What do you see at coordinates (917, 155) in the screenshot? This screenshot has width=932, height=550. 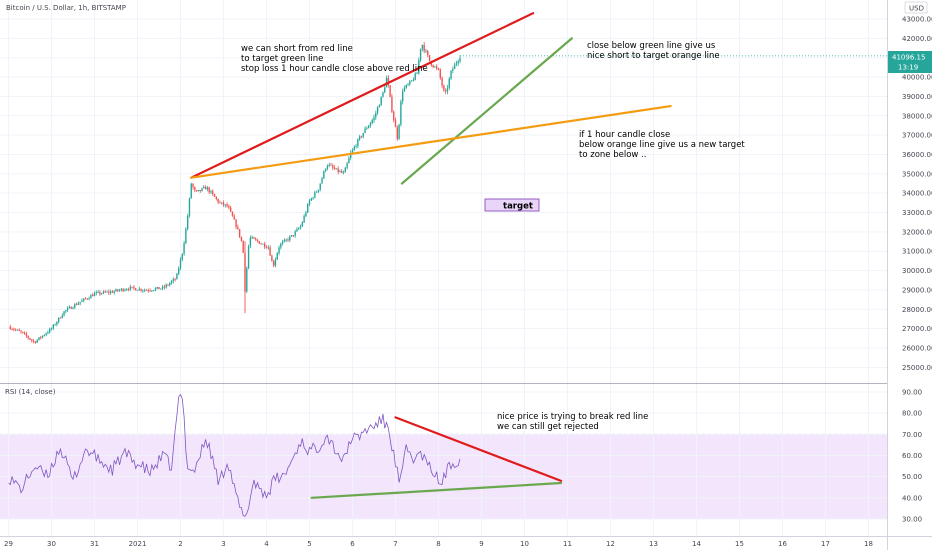 I see `price-tick-label: 36000.00` at bounding box center [917, 155].